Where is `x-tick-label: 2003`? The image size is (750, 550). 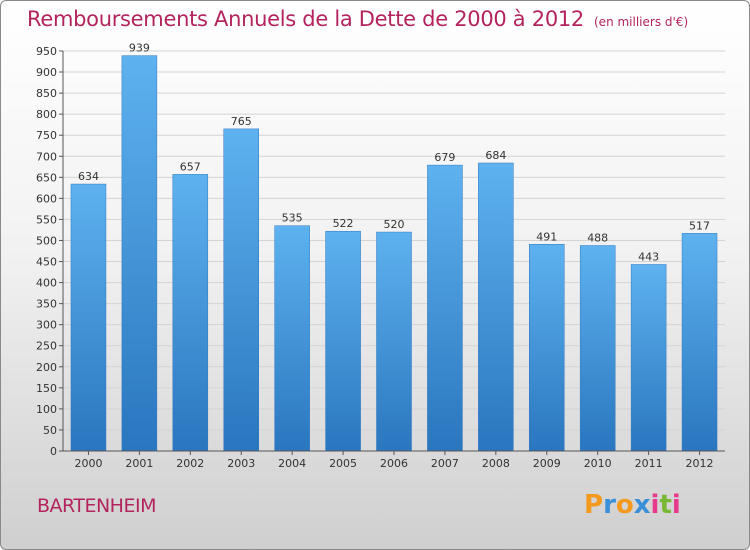 x-tick-label: 2003 is located at coordinates (241, 463).